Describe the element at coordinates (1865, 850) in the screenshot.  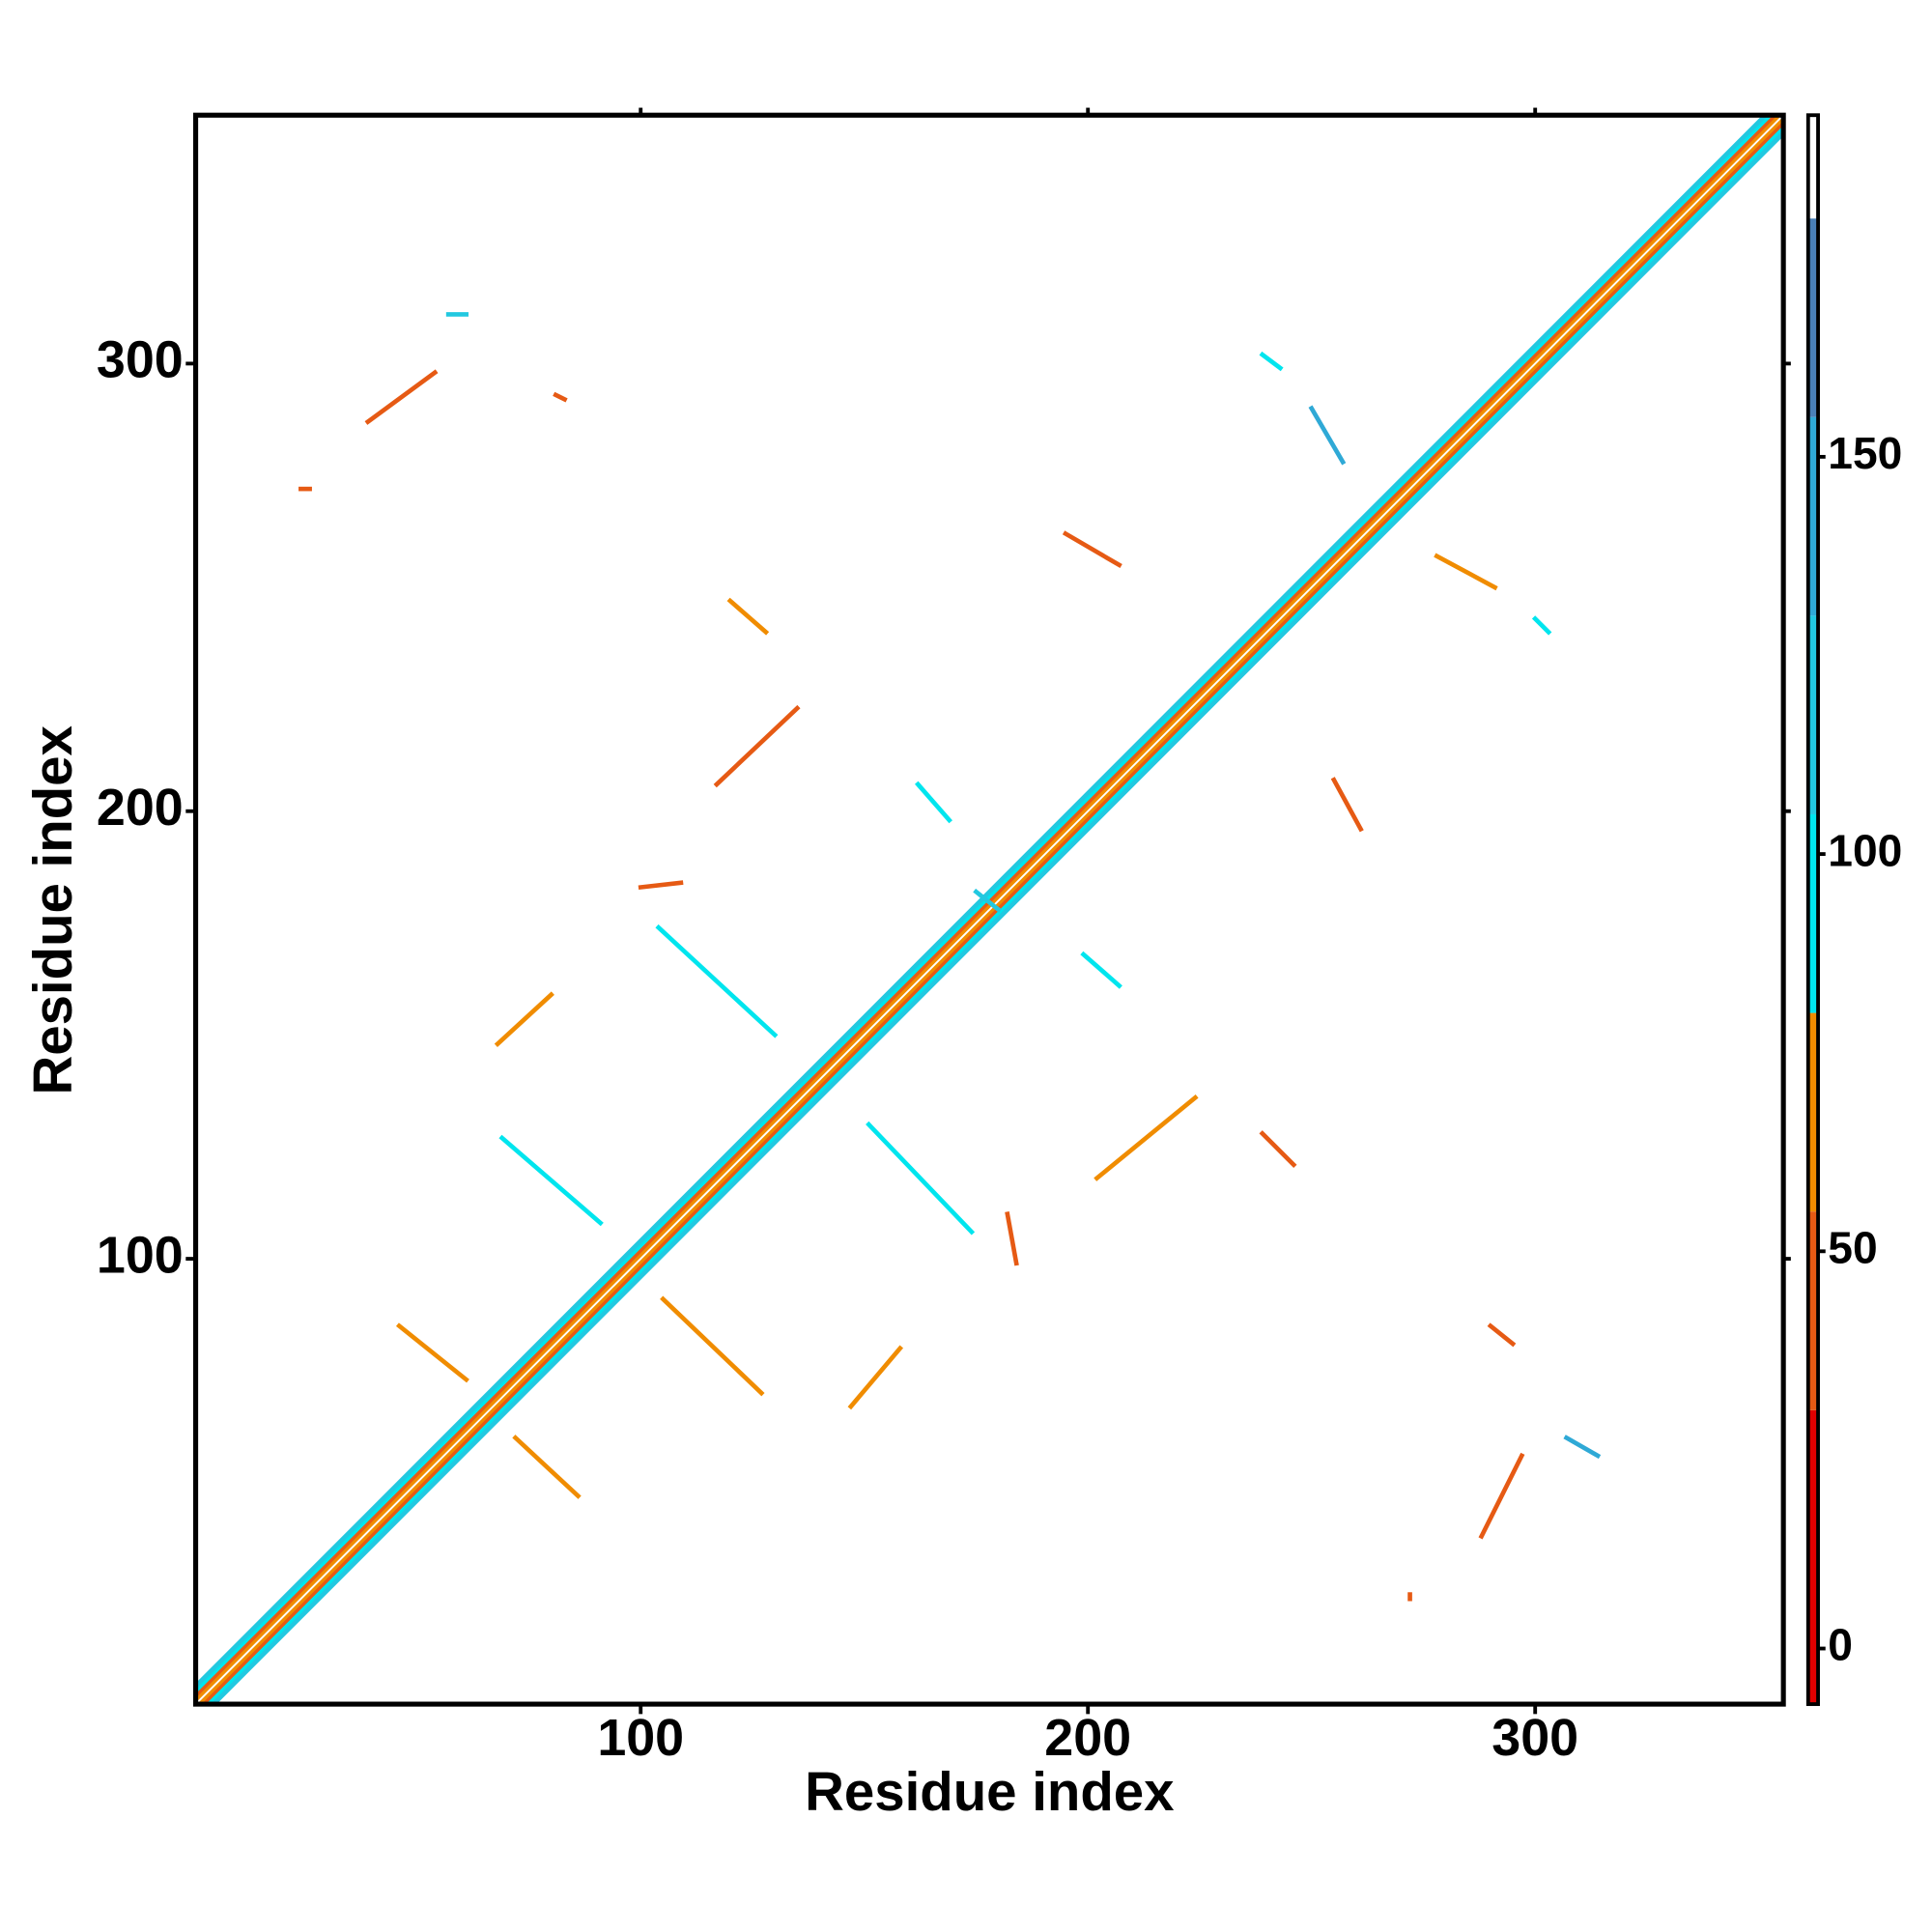
I see `colorbar-tick-label: 100` at that location.